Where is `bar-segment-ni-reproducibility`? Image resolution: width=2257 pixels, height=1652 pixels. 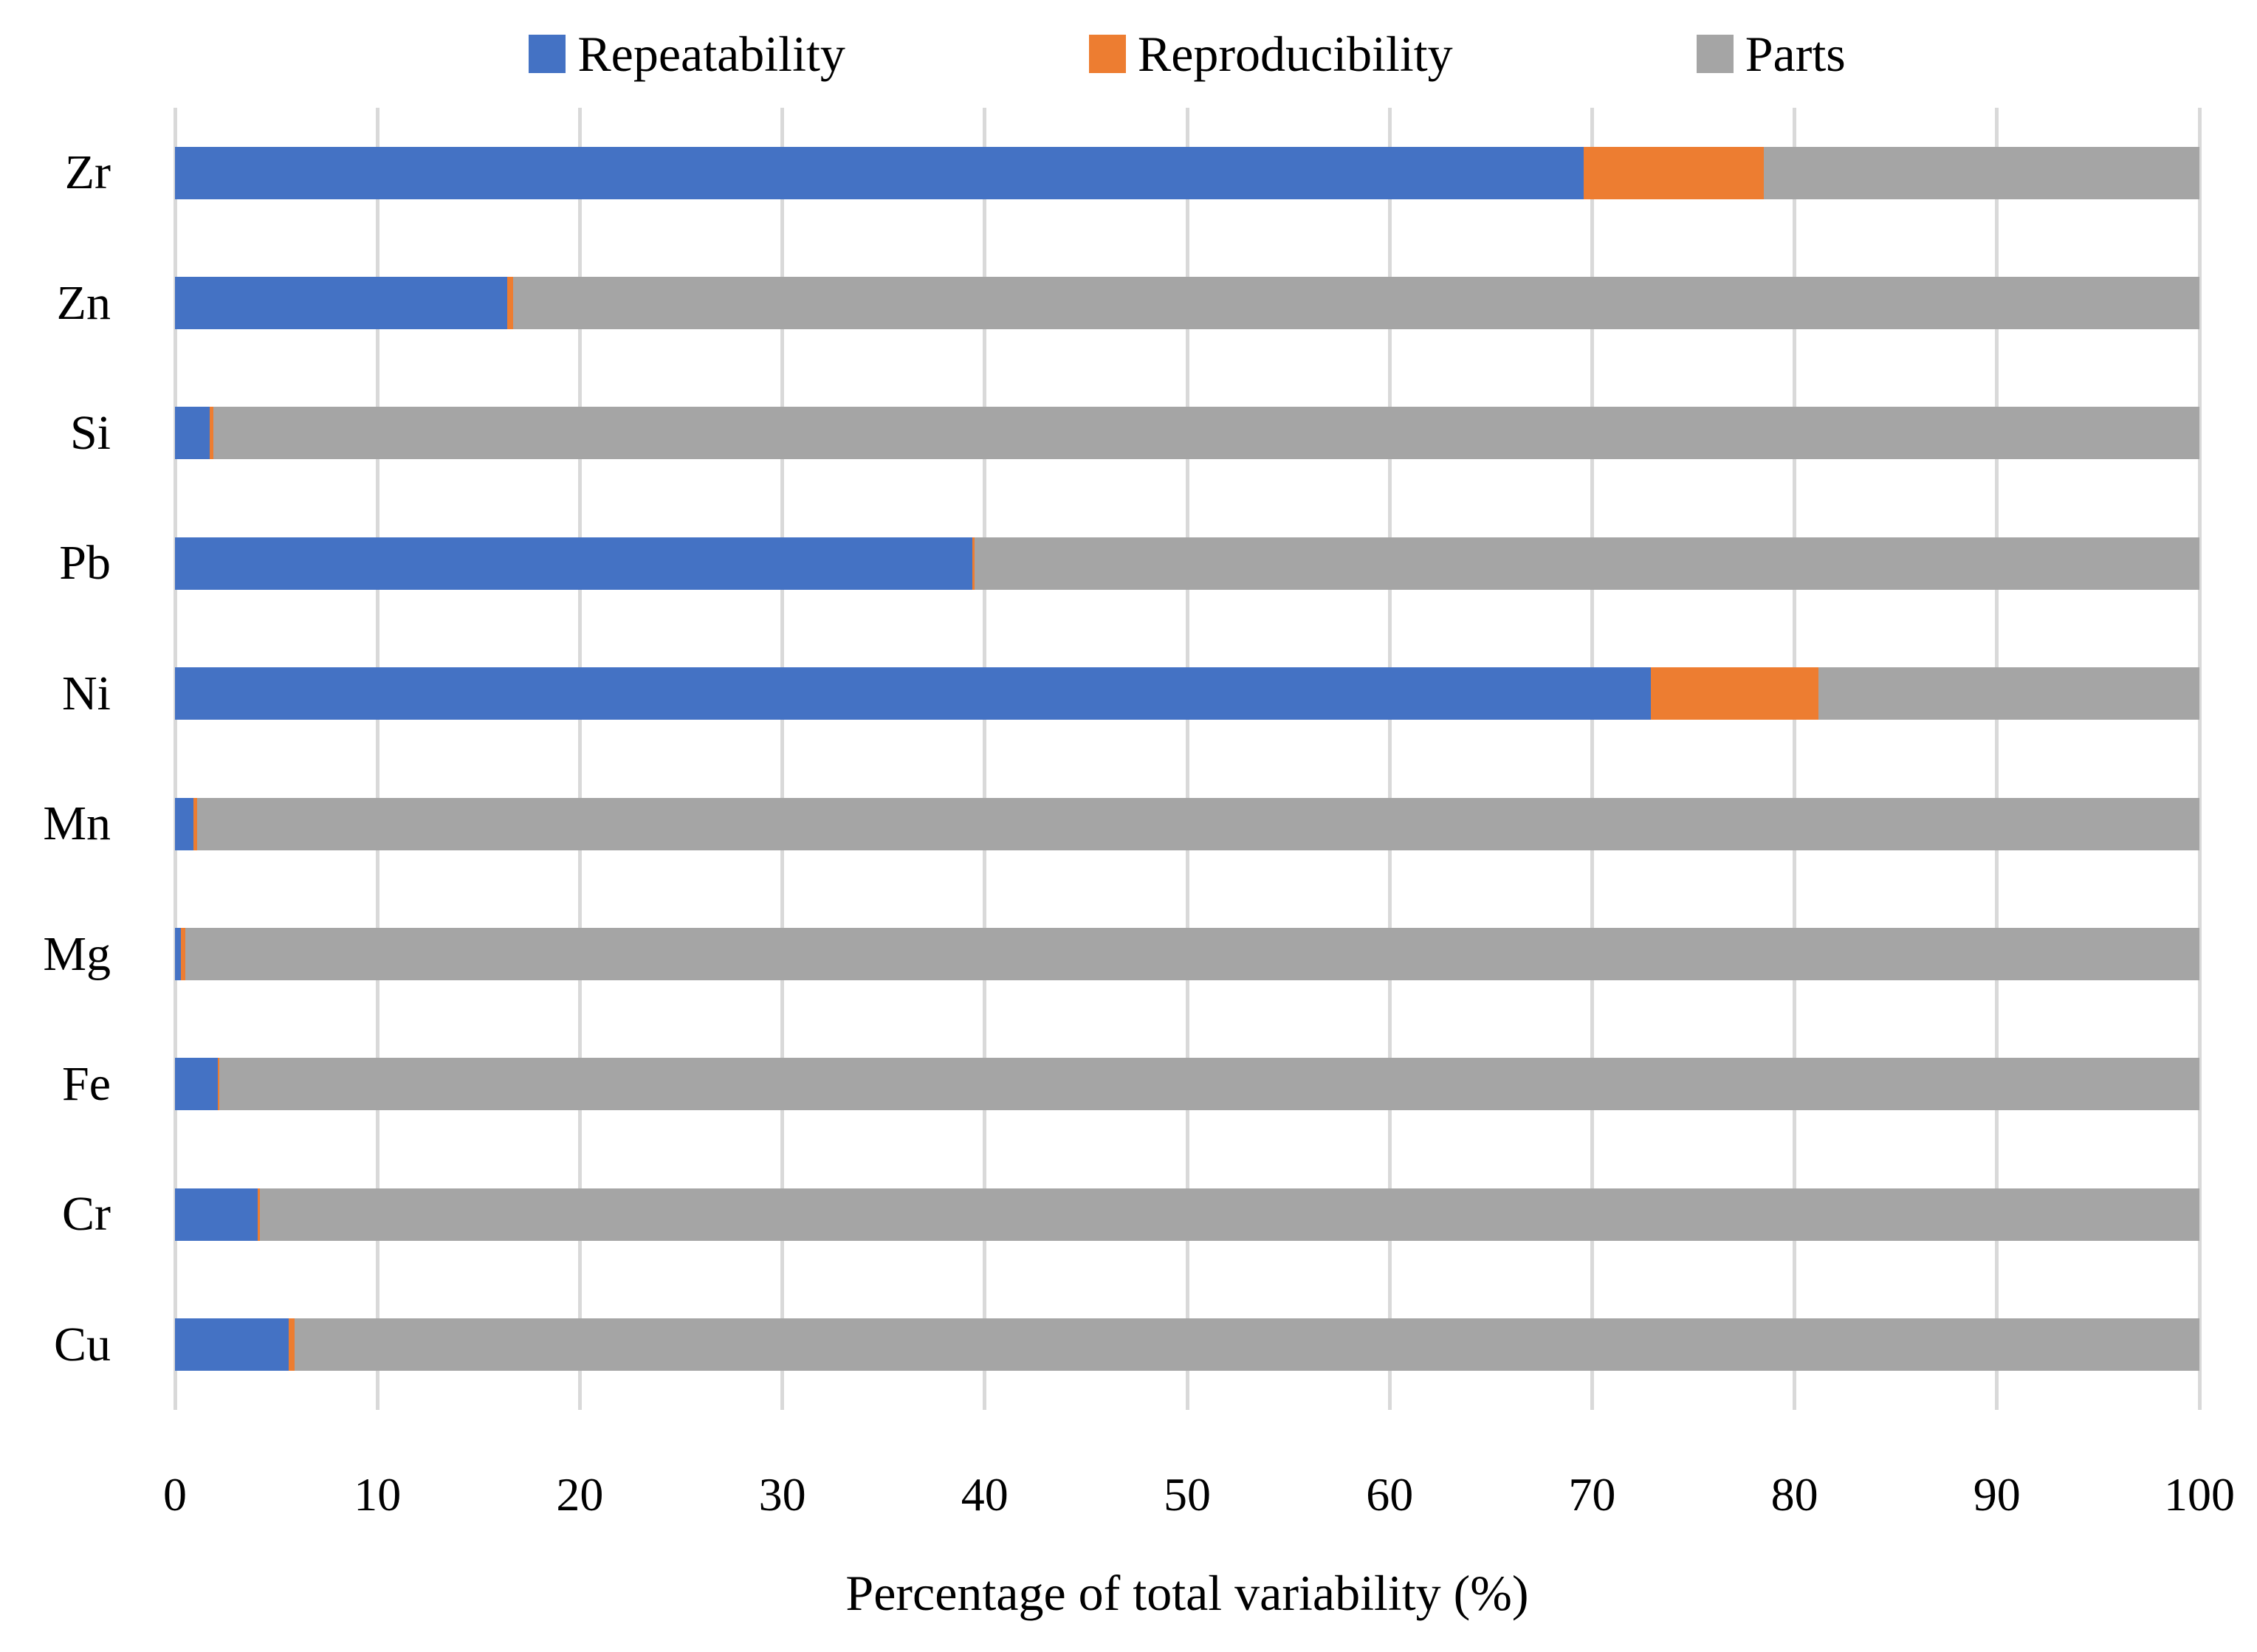
bar-segment-ni-reproducibility is located at coordinates (1734, 693).